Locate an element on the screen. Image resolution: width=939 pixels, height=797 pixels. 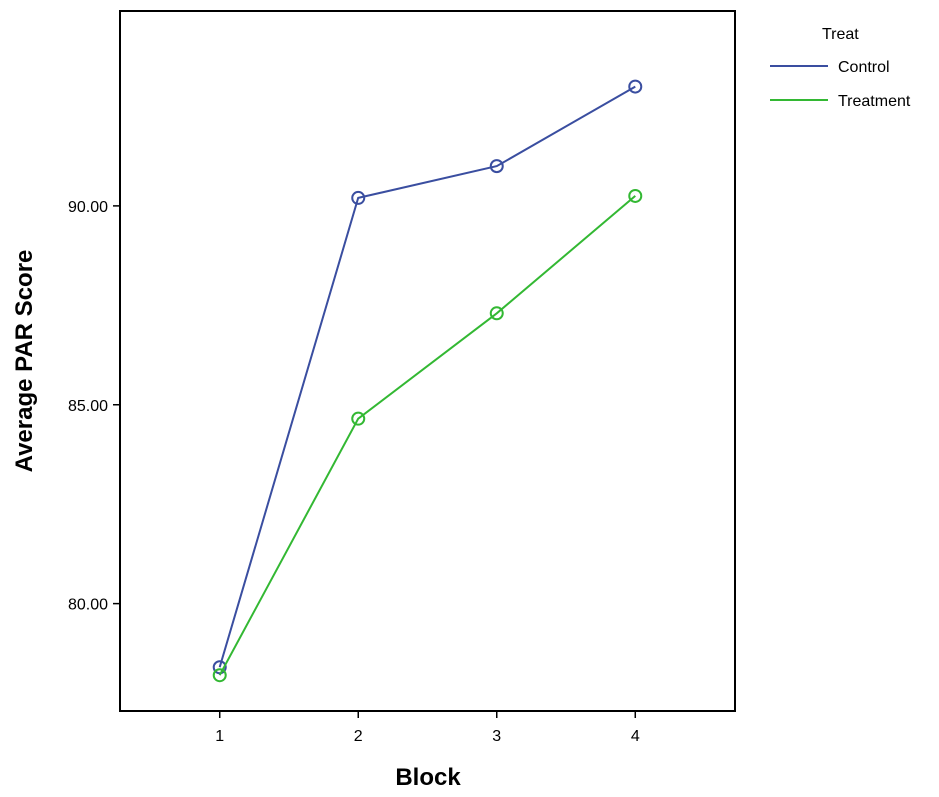
x-tick-label: 2 is located at coordinates (358, 736).